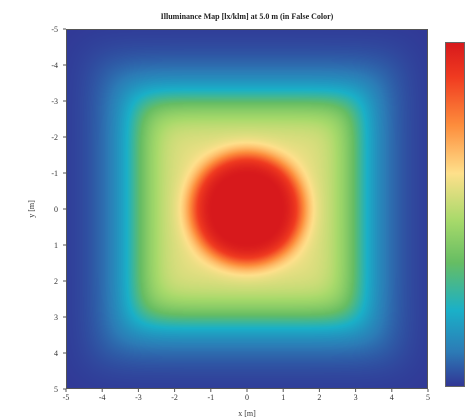  Describe the element at coordinates (174, 397) in the screenshot. I see `x-tick-label: -2` at that location.